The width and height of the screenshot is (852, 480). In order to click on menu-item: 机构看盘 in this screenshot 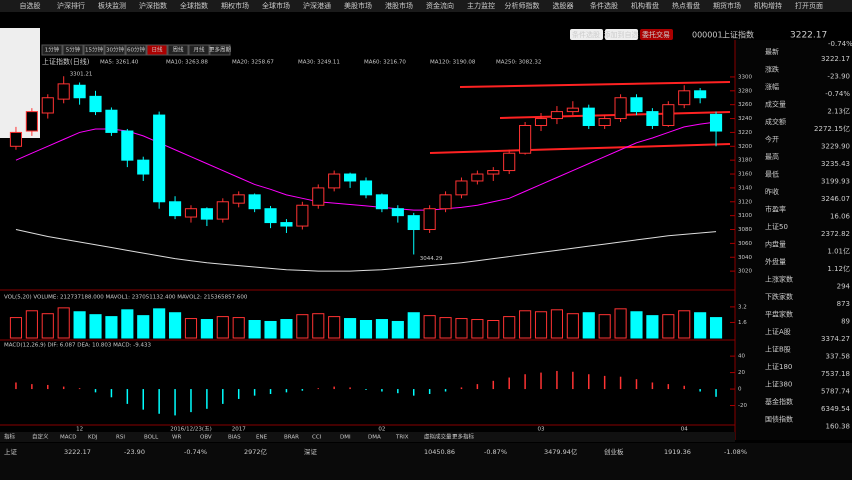, I will do `click(645, 5)`.